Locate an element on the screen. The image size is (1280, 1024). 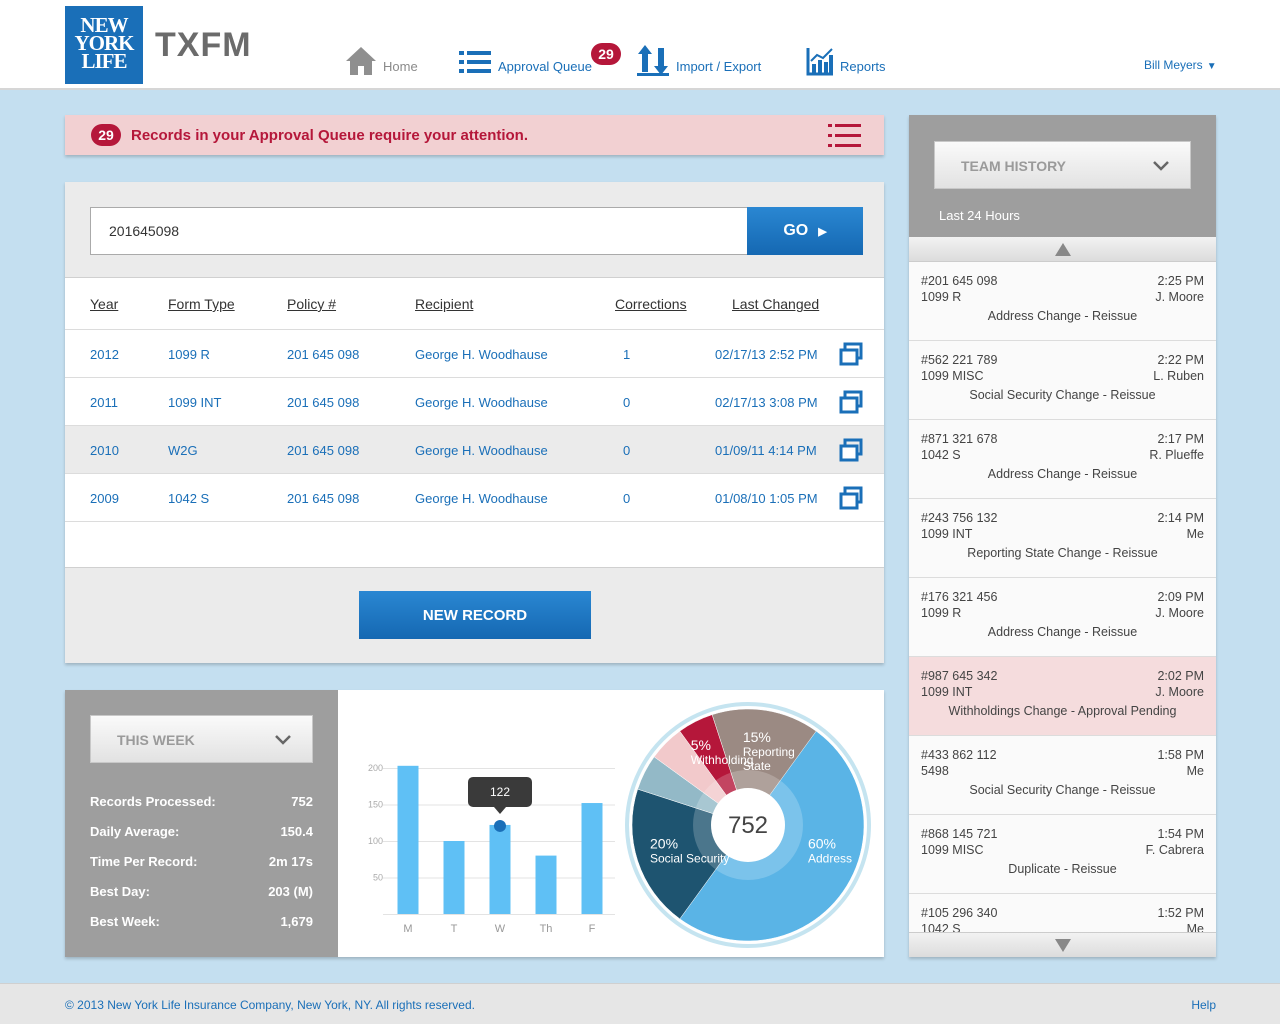
user-name: Bill Meyers is located at coordinates (1173, 65).